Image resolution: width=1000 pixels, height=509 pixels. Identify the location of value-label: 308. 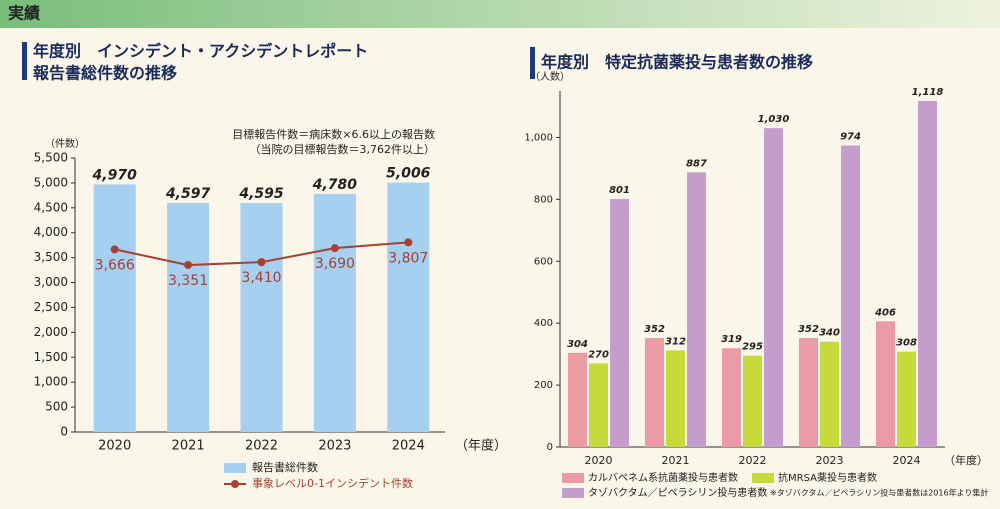
(906, 343).